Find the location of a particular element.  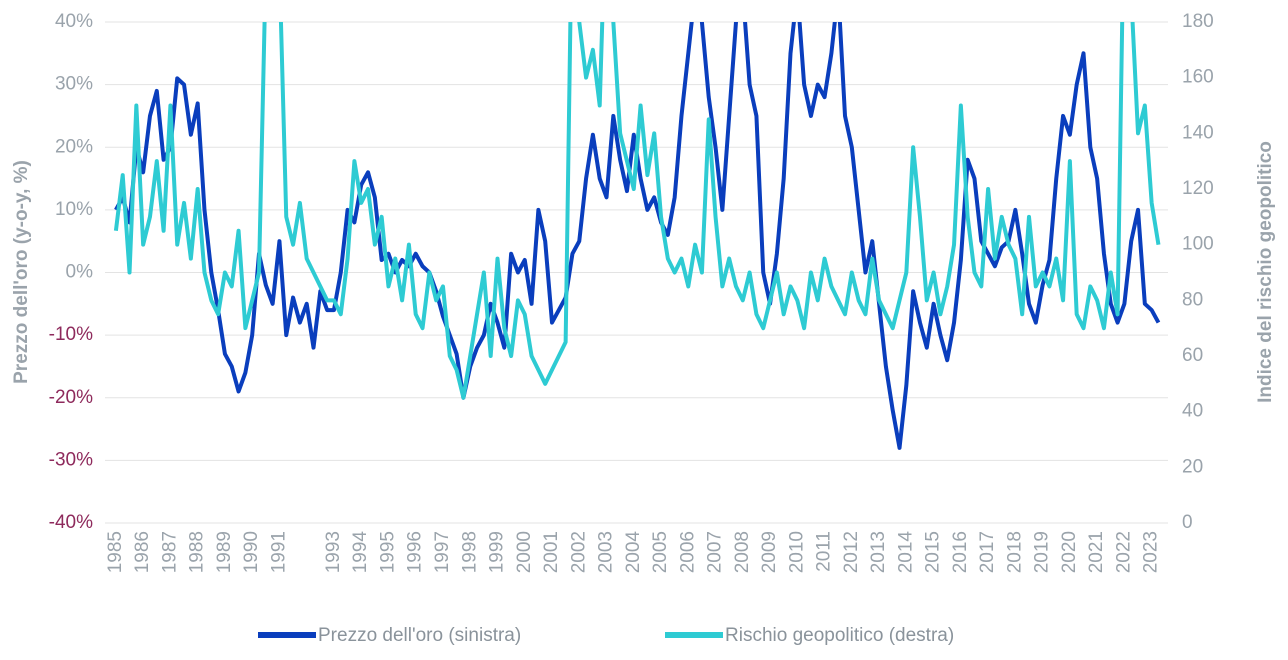

y2-tick-label: 160 is located at coordinates (1198, 77).